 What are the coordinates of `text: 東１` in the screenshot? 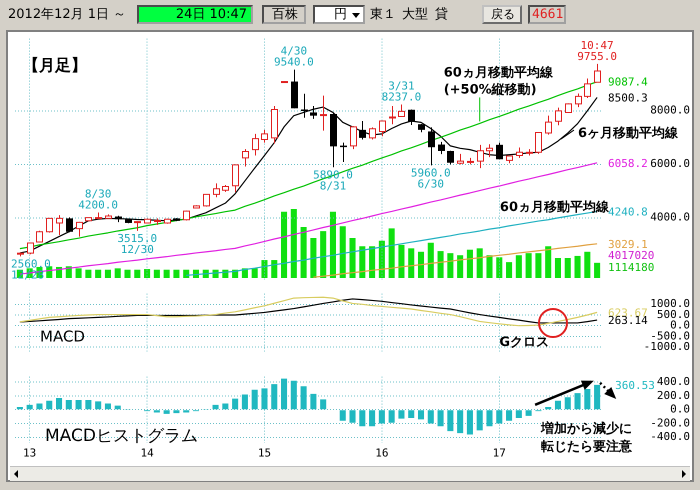 It's located at (383, 14).